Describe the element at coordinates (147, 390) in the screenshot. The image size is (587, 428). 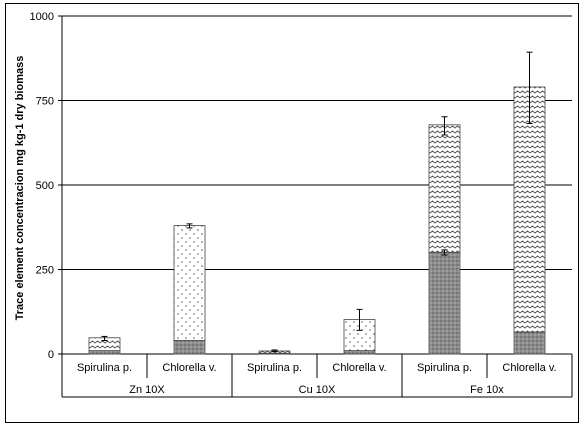
I see `x-group-label: Zn 10X` at that location.